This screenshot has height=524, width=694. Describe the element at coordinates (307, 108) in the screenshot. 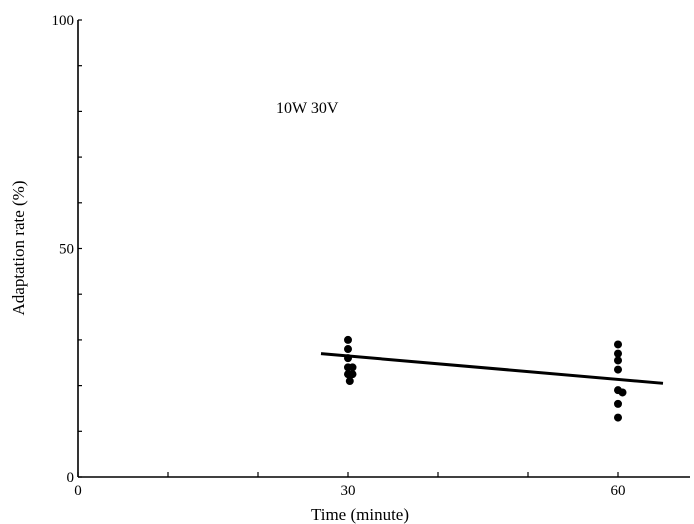

I see `annotation-label: 10W 30V` at that location.